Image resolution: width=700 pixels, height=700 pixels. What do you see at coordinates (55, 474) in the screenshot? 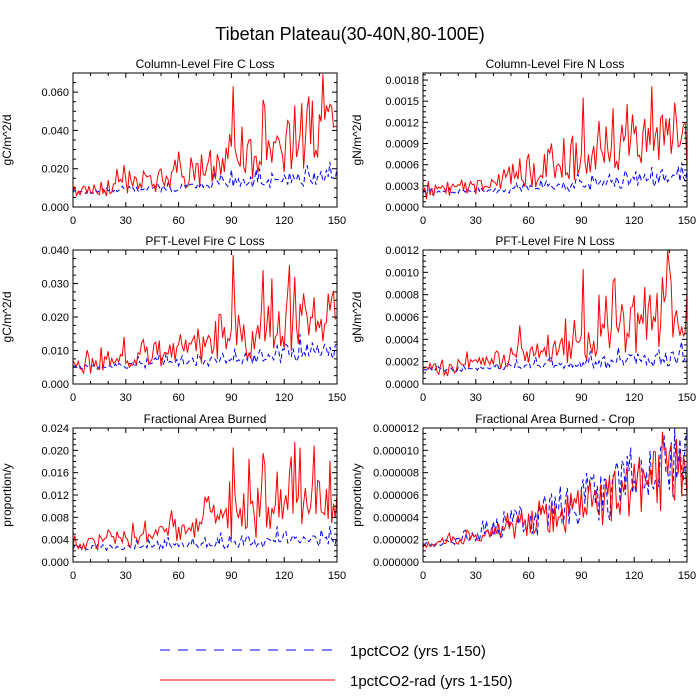
I see `y-tick-label: 0.016` at bounding box center [55, 474].